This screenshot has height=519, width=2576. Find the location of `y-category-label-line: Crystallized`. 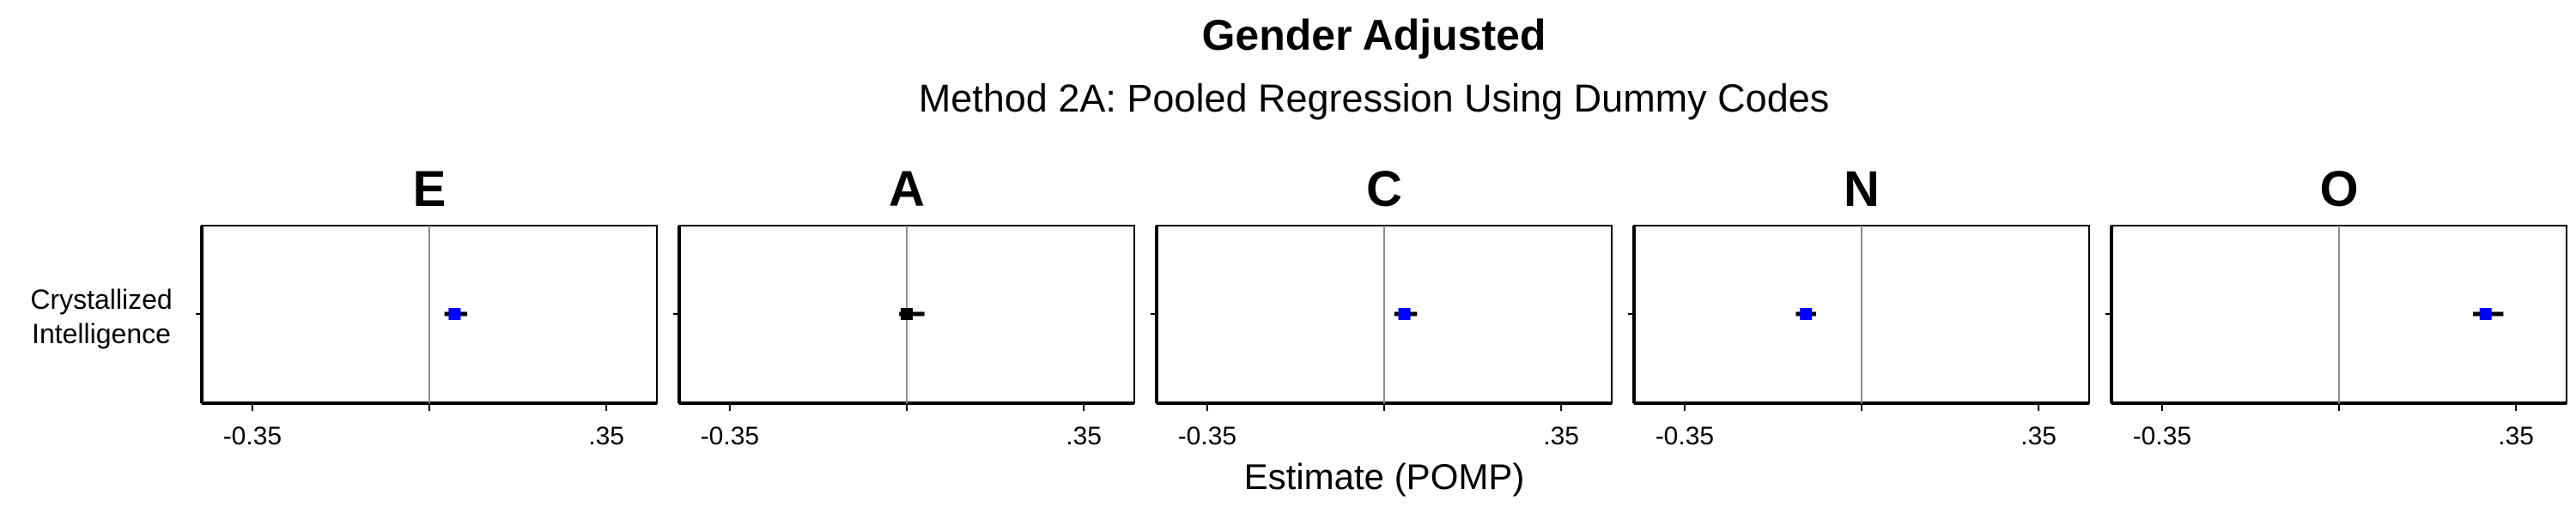

y-category-label-line: Crystallized is located at coordinates (101, 299).